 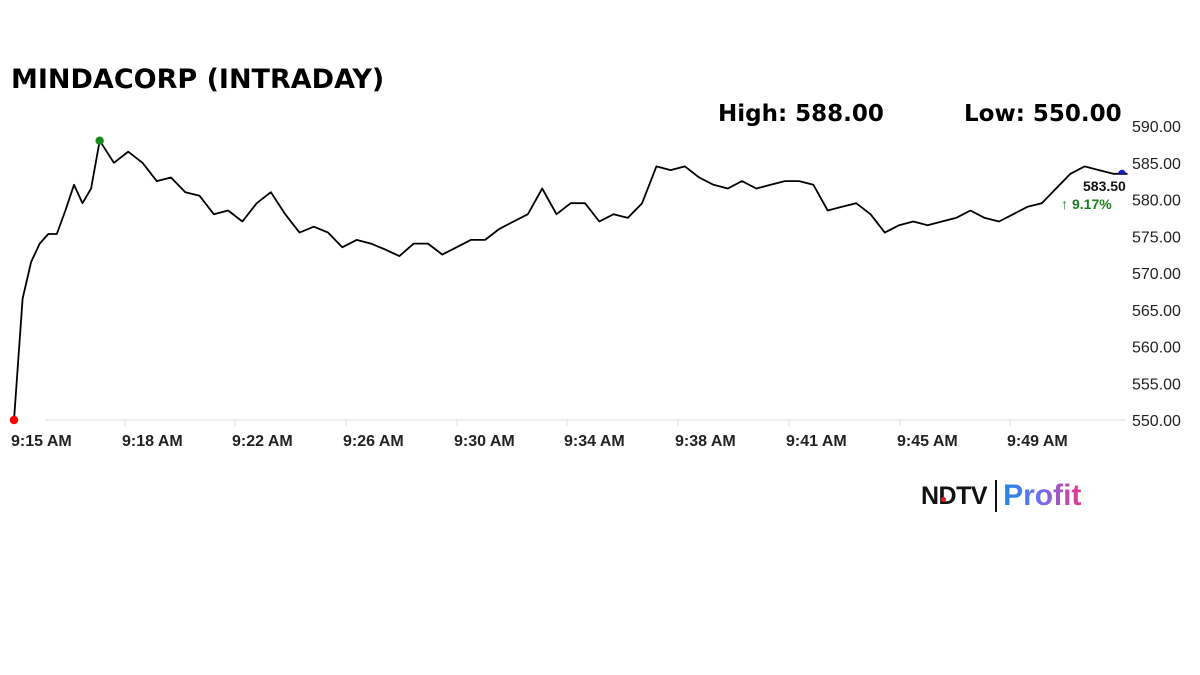 What do you see at coordinates (41, 441) in the screenshot?
I see `x-tick-label: 9:15 AM` at bounding box center [41, 441].